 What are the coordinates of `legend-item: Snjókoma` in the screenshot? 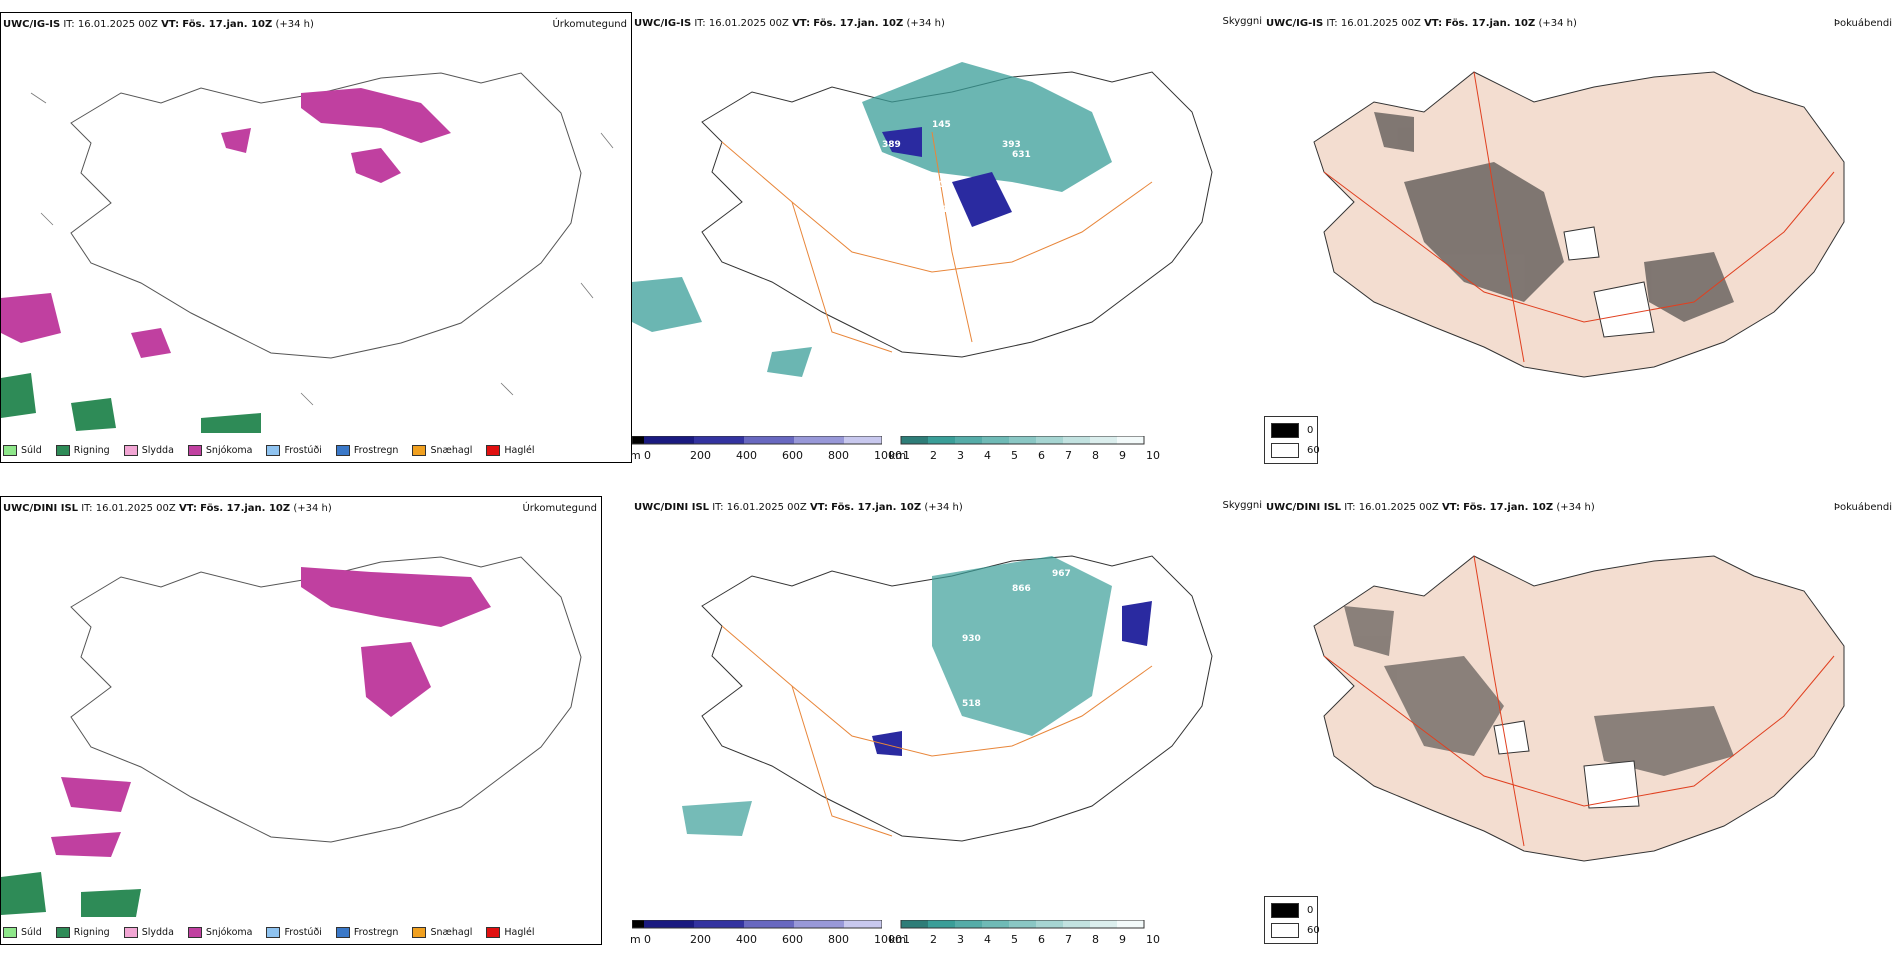 It's located at (219, 932).